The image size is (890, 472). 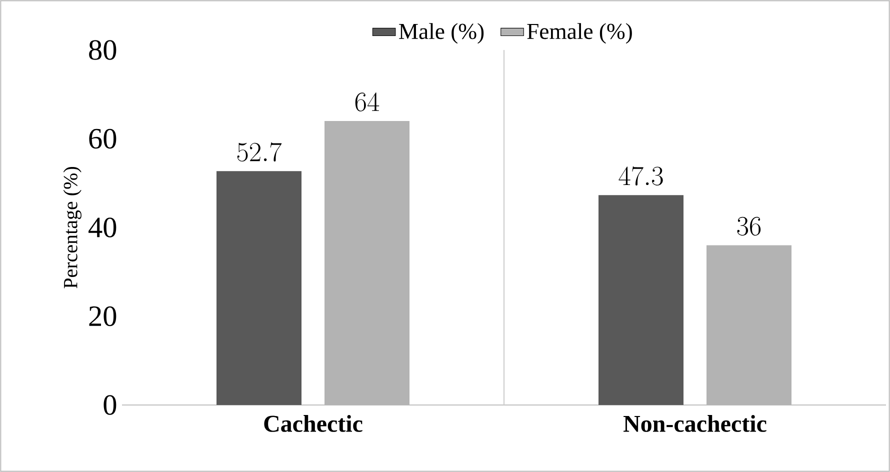 I want to click on x-tick-label: Cachectic, so click(x=313, y=423).